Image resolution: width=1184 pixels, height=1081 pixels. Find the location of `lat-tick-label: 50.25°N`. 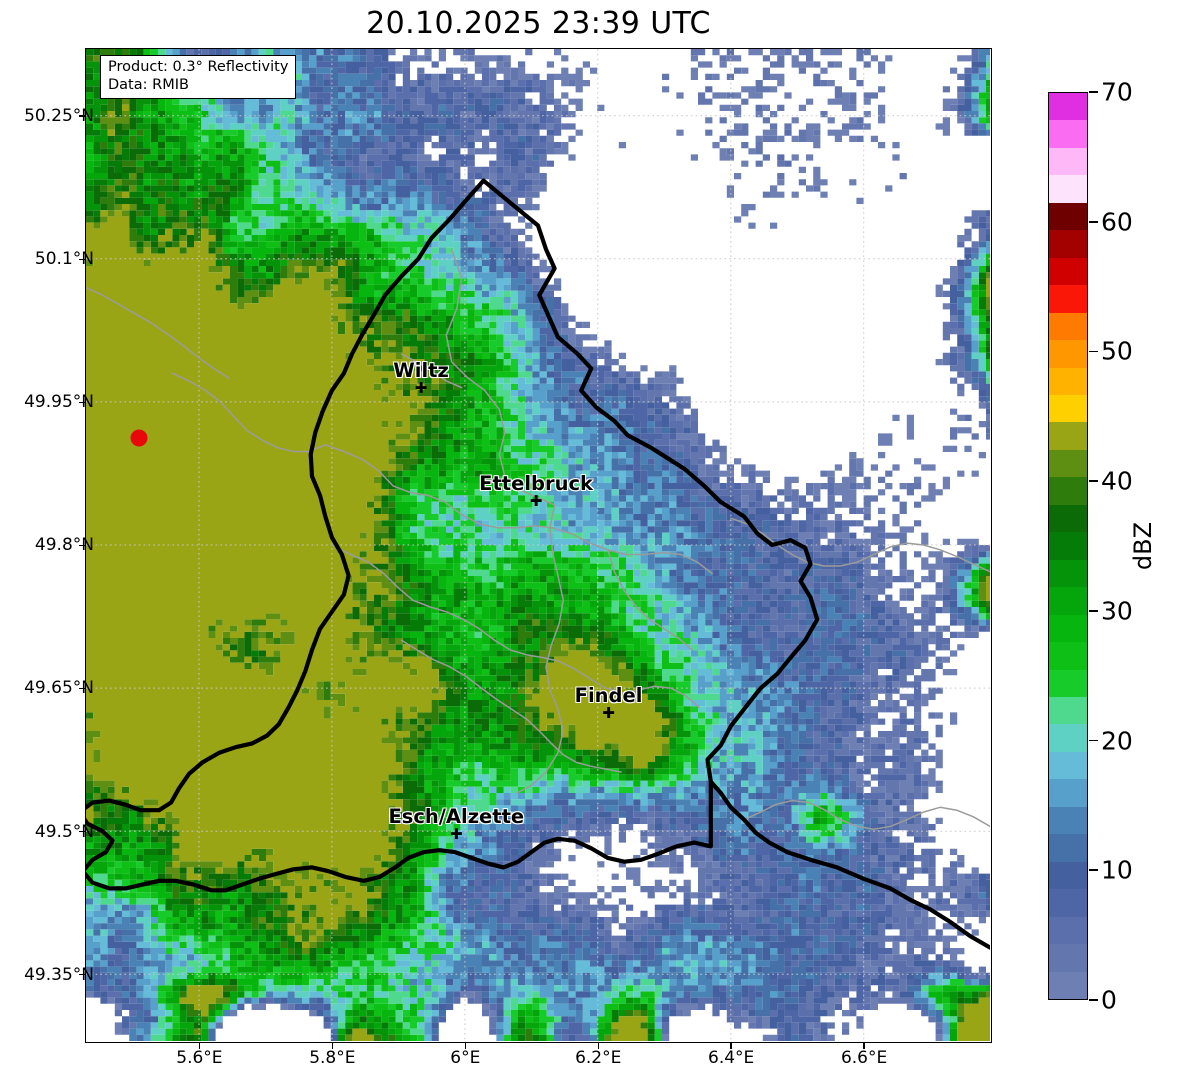

lat-tick-label: 50.25°N is located at coordinates (59, 116).